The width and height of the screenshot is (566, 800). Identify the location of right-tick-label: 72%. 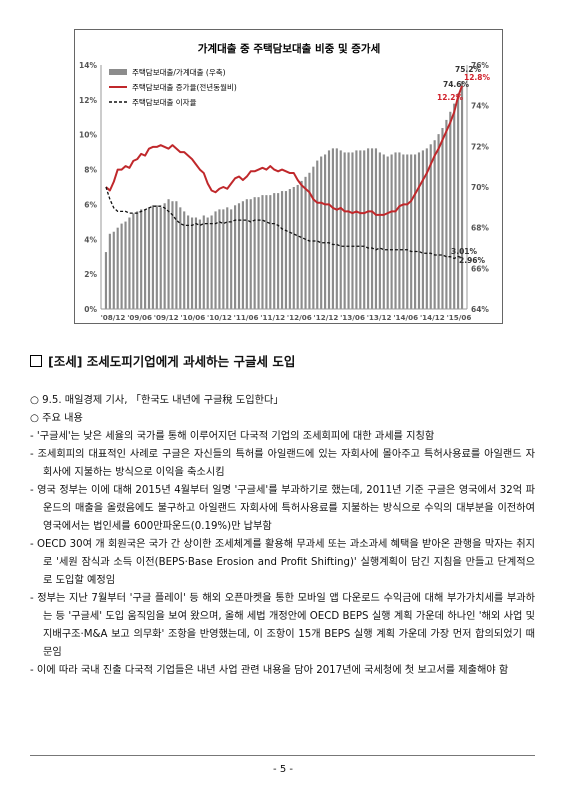
(480, 146).